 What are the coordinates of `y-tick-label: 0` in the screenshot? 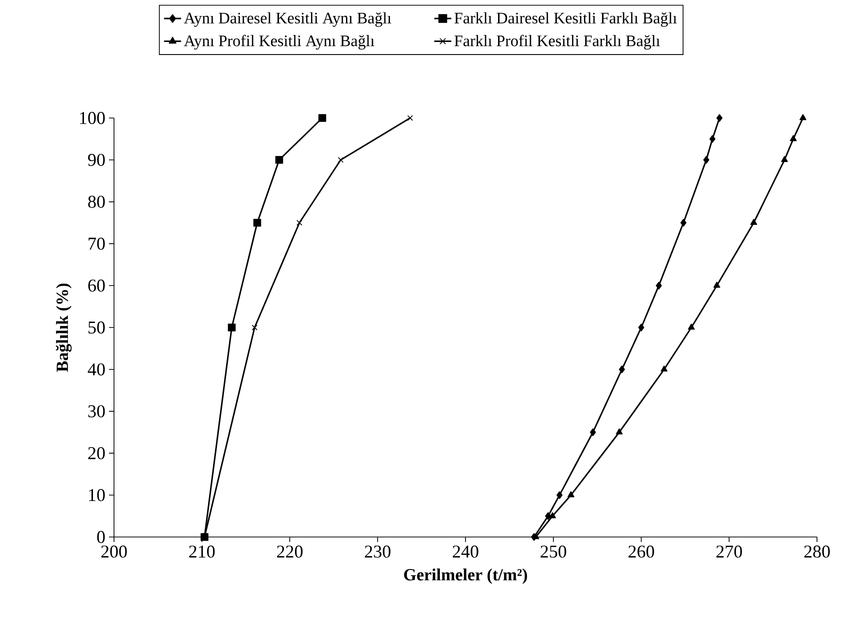 It's located at (101, 537).